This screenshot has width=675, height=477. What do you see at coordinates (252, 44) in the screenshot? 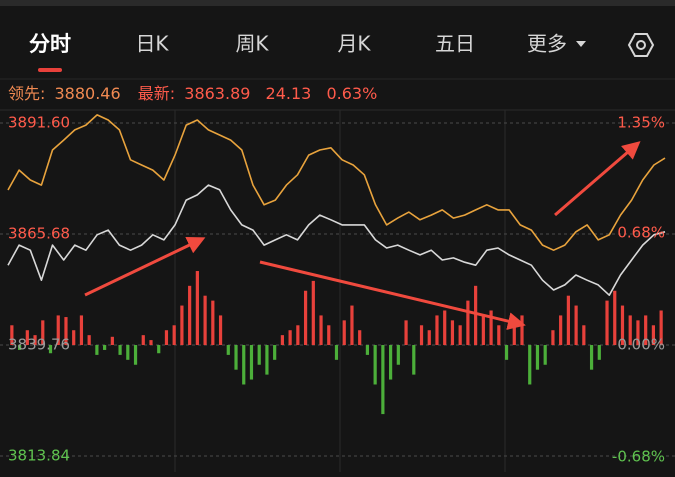
I see `tab: 周K` at bounding box center [252, 44].